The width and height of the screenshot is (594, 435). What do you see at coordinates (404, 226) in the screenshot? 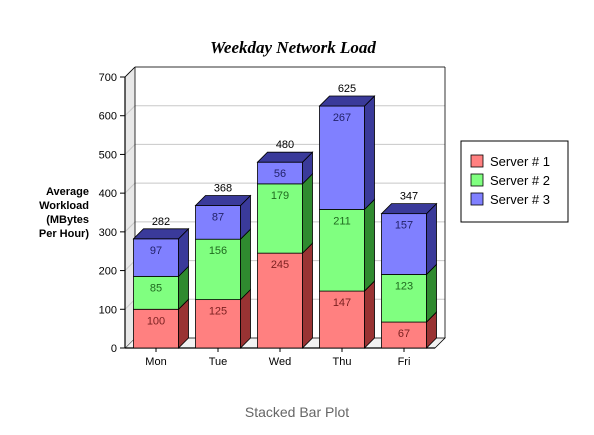
I see `bar-value-label: 157` at bounding box center [404, 226].